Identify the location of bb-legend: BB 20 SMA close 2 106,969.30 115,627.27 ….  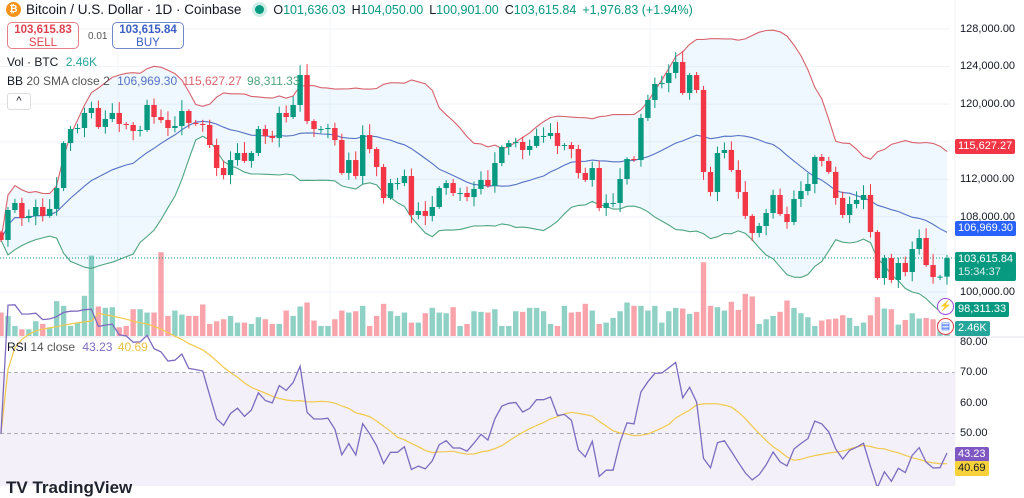
(153, 81).